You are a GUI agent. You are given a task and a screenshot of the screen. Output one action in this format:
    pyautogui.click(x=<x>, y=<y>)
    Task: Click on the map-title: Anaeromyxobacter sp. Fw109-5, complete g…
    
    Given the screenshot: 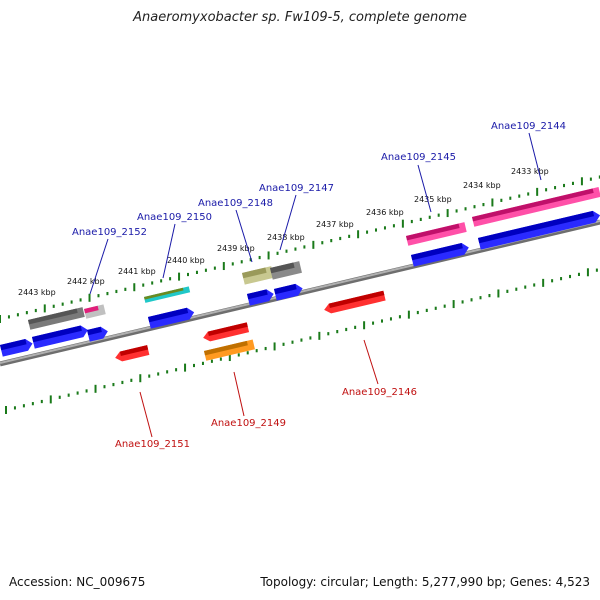 What is the action you would take?
    pyautogui.click(x=300, y=17)
    